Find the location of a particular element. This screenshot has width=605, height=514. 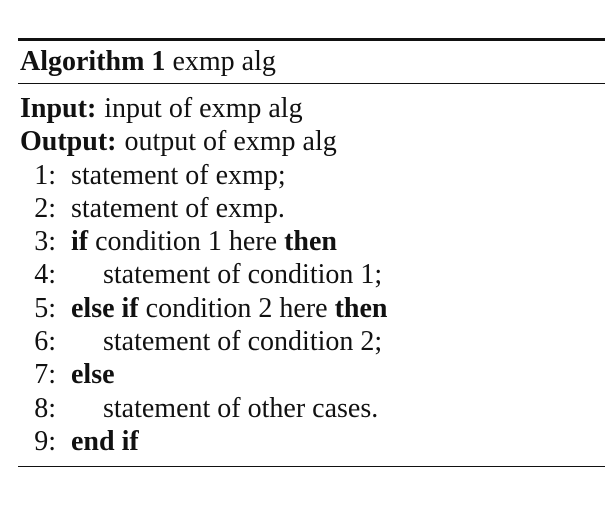

line-number: 1: is located at coordinates (45, 175).